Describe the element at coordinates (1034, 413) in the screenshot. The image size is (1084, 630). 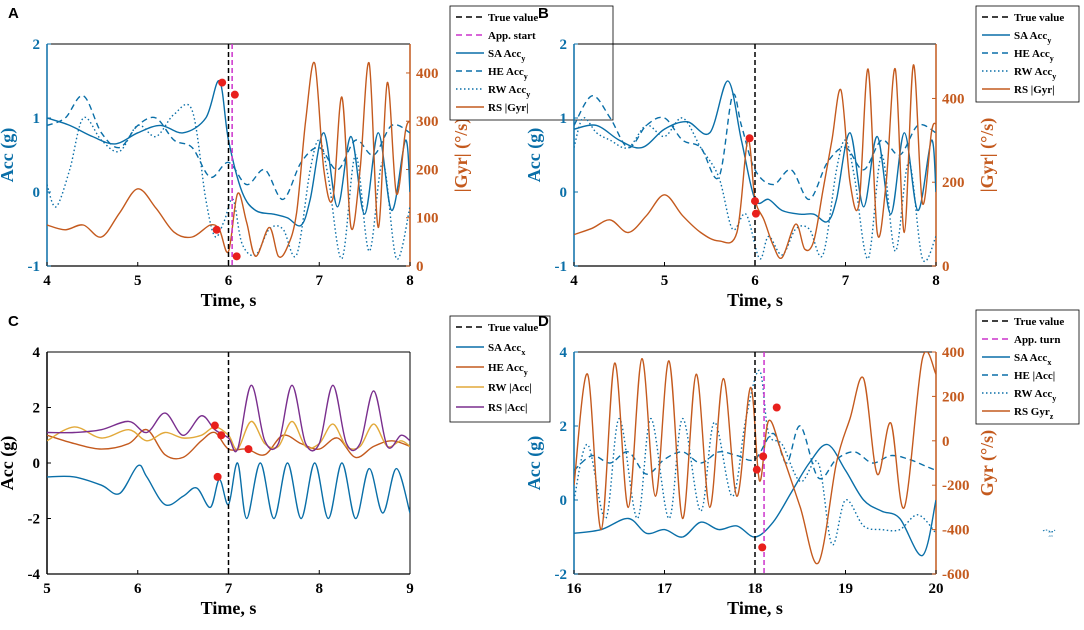
I see `legend-item: RS Gyrz` at that location.